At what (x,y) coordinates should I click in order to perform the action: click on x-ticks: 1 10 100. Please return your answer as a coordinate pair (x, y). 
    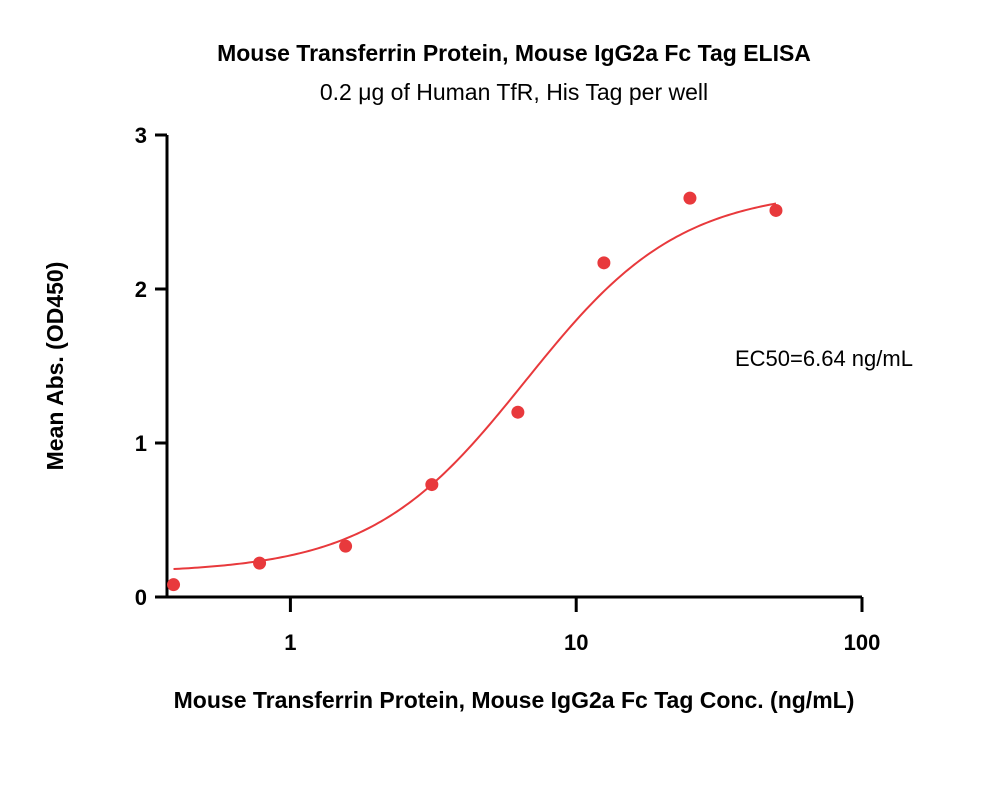
    Looking at the image, I should click on (582, 626).